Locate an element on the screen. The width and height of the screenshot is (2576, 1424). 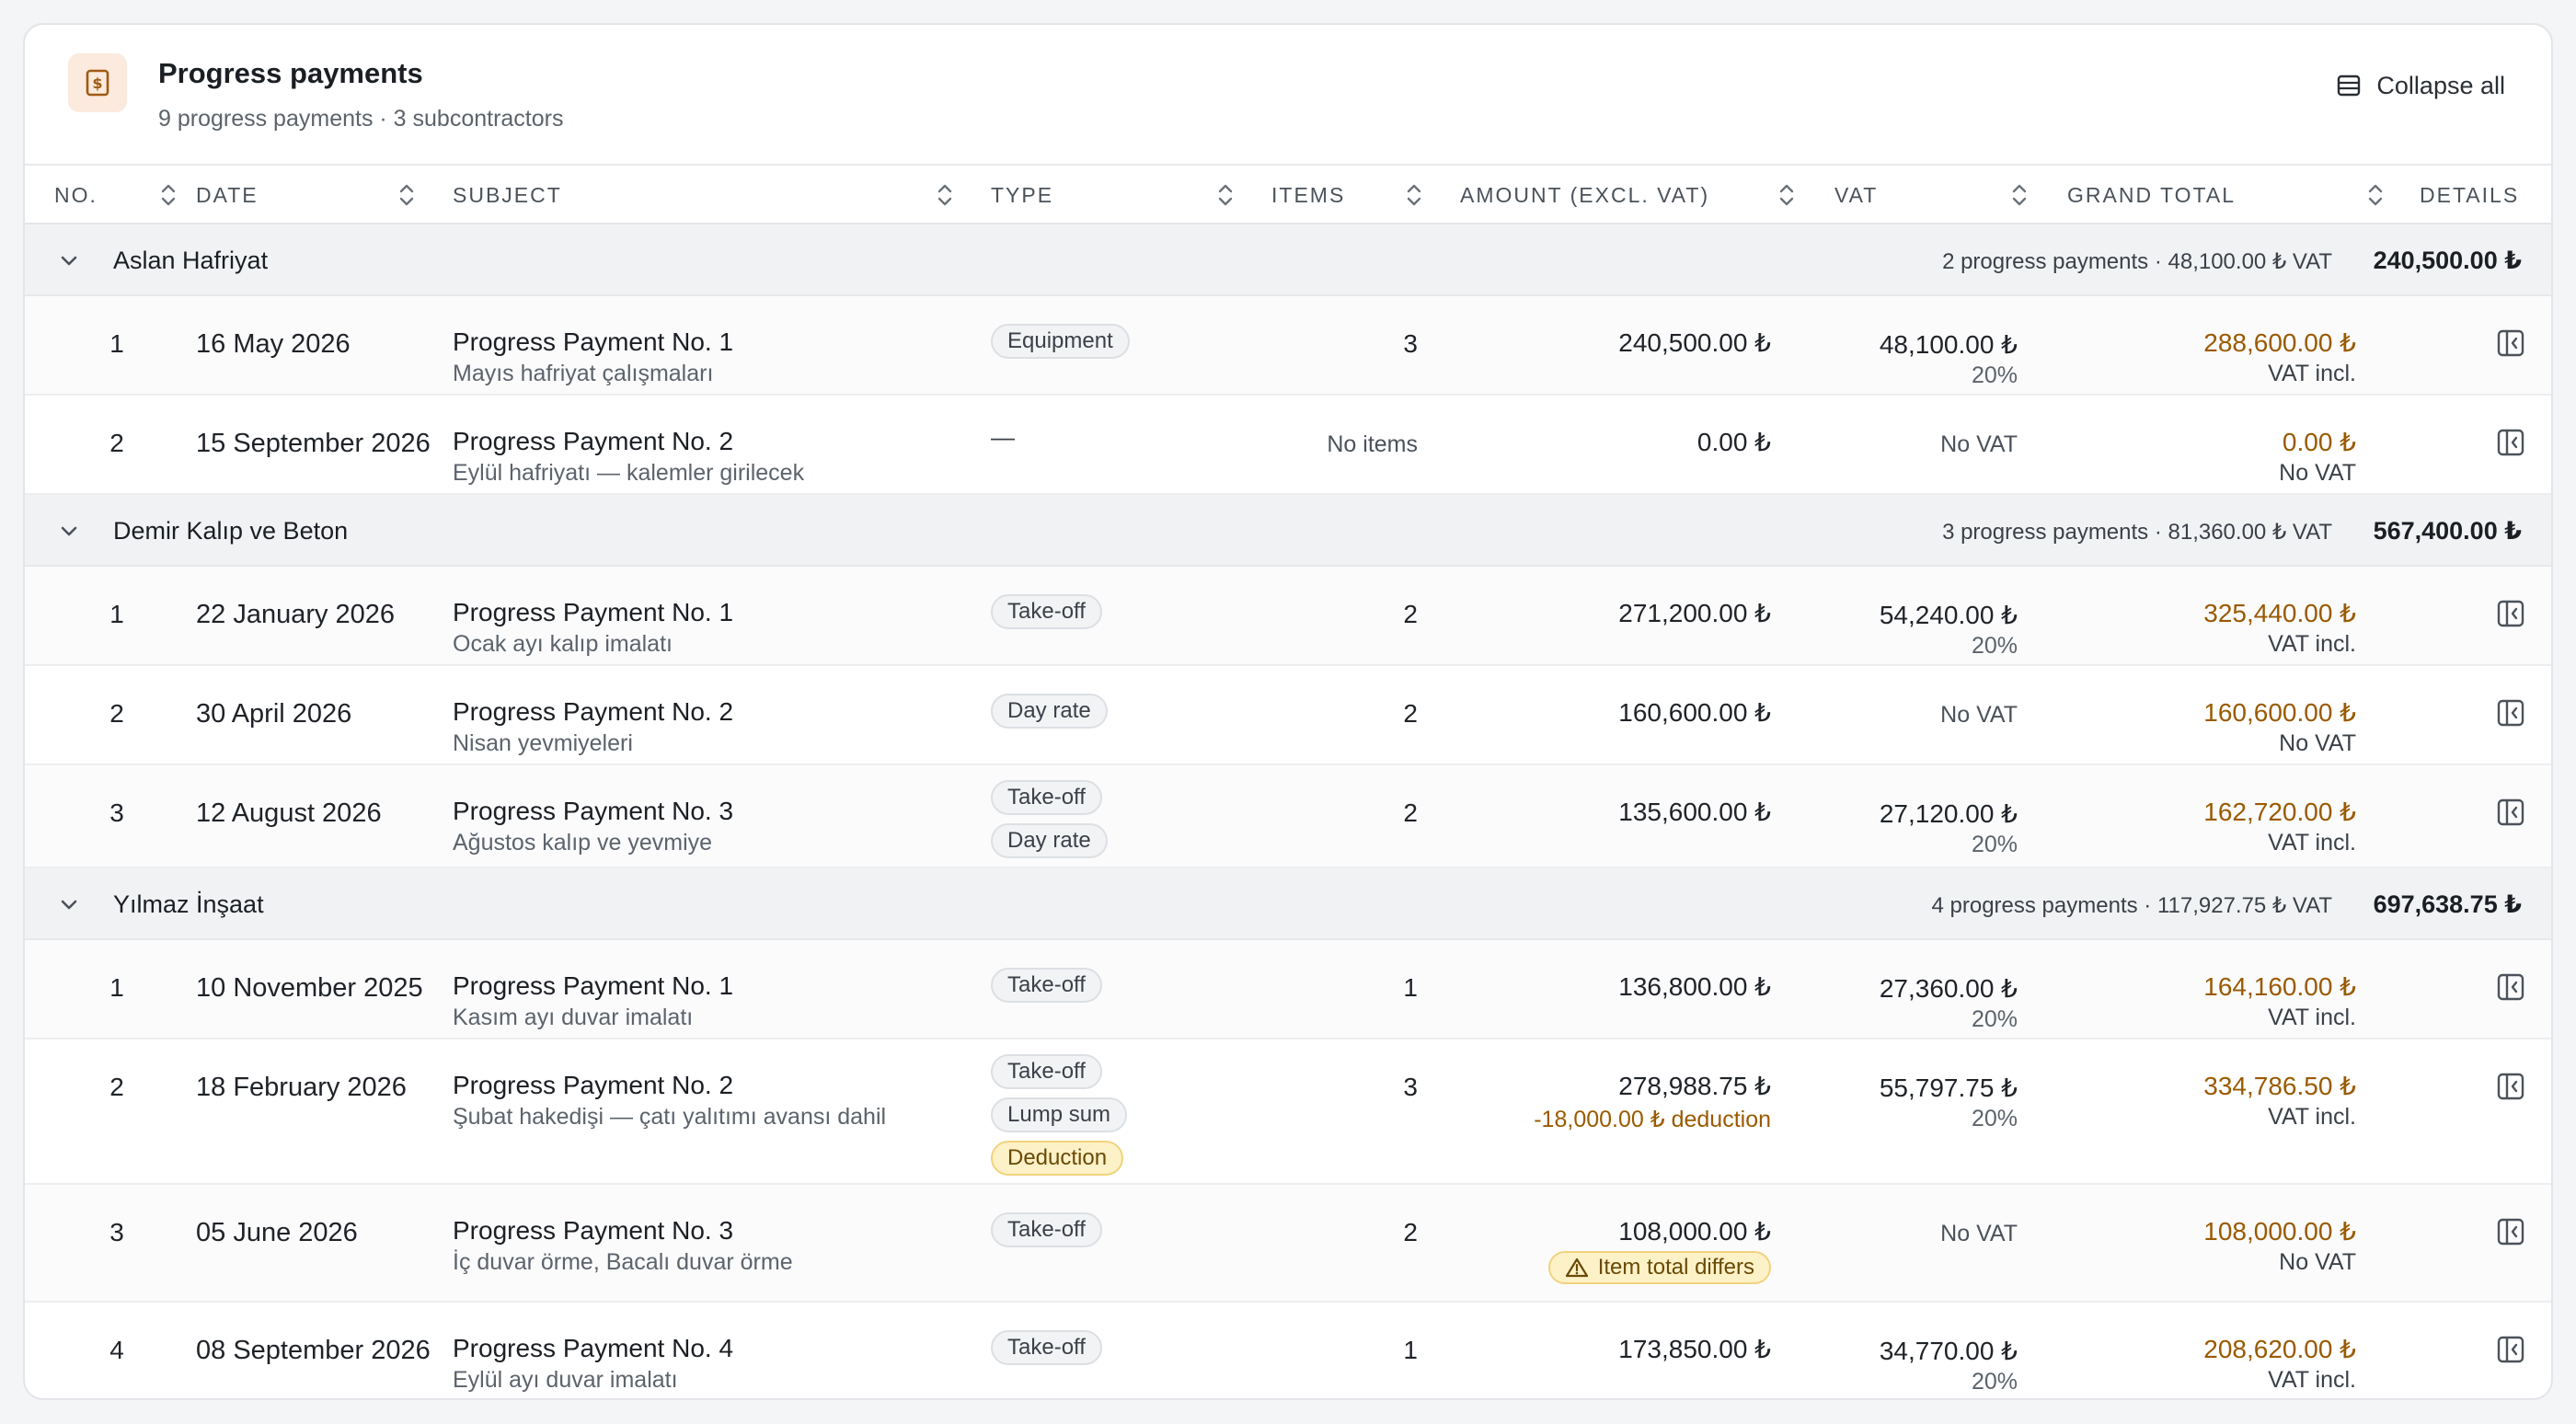
collapse-all-button: Collapse all is located at coordinates (2420, 85).